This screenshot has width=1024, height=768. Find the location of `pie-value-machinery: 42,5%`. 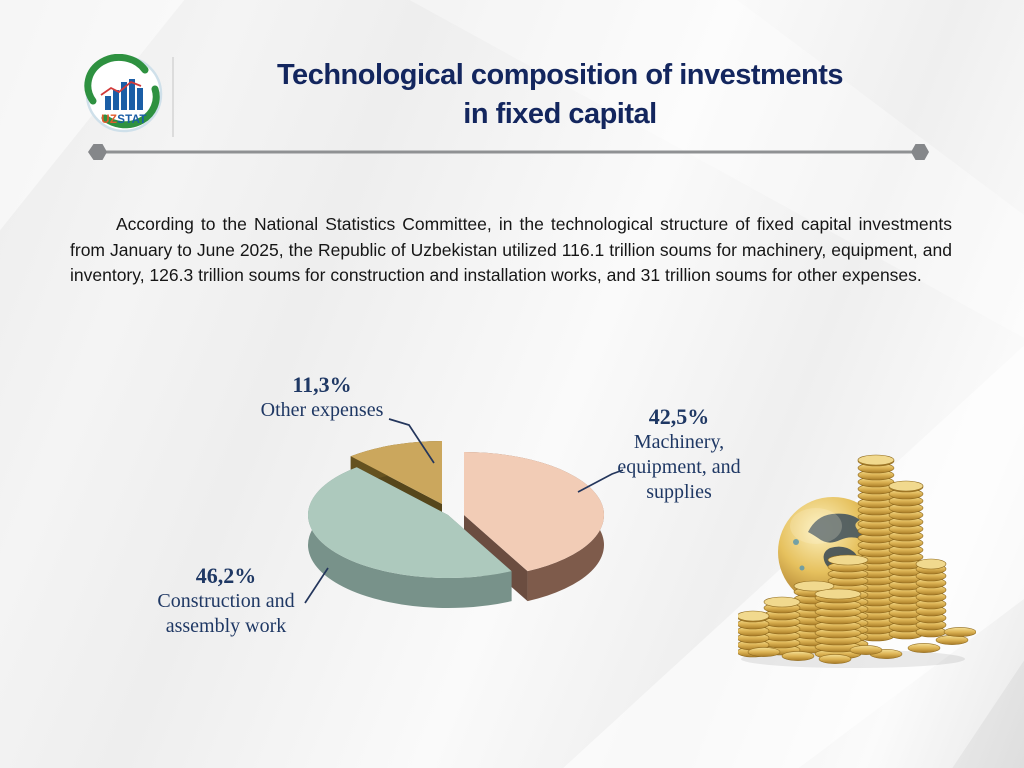

pie-value-machinery: 42,5% is located at coordinates (679, 416).